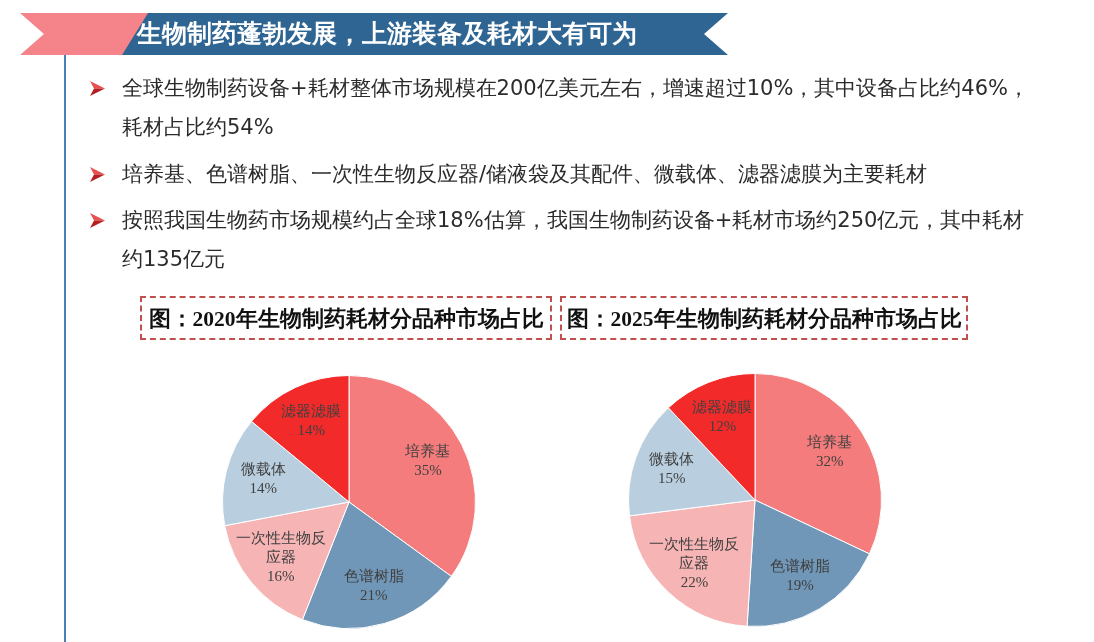 The image size is (1094, 642). Describe the element at coordinates (373, 595) in the screenshot. I see `data-label: 21%` at that location.